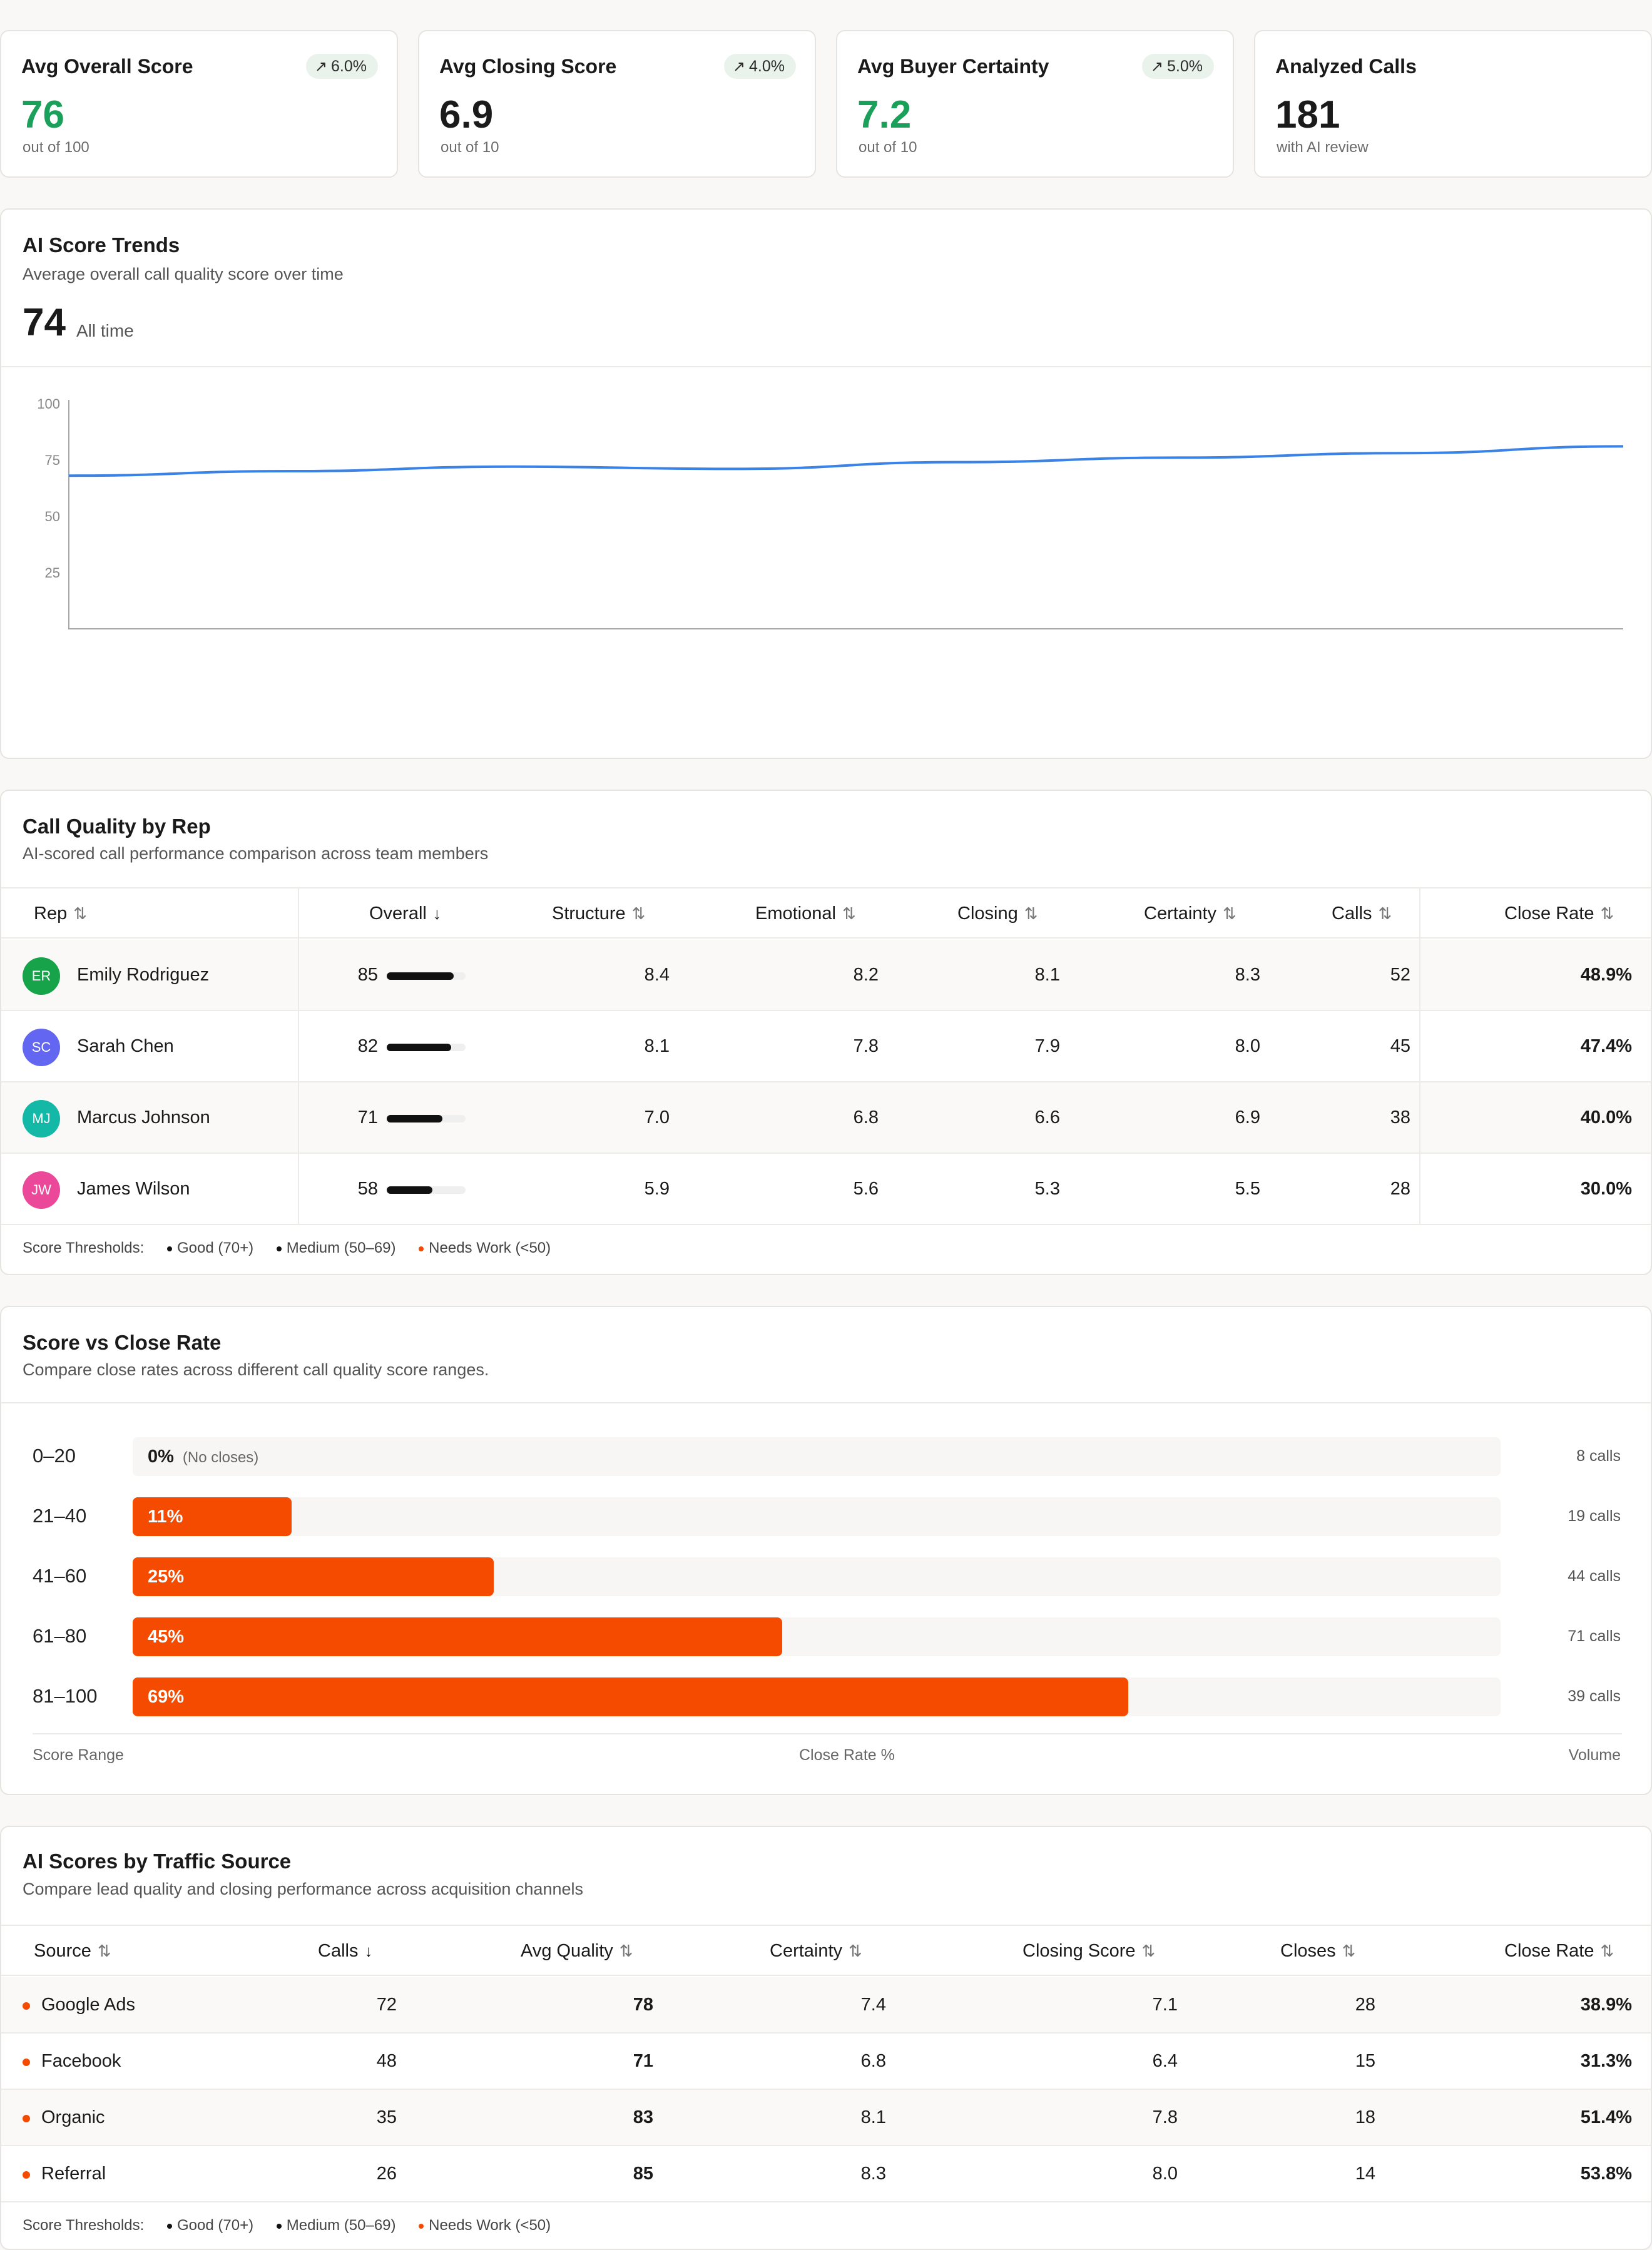 The width and height of the screenshot is (1652, 2250). I want to click on table-row: Organic 35 83 8.1 7.8 18 51.4%, so click(826, 2118).